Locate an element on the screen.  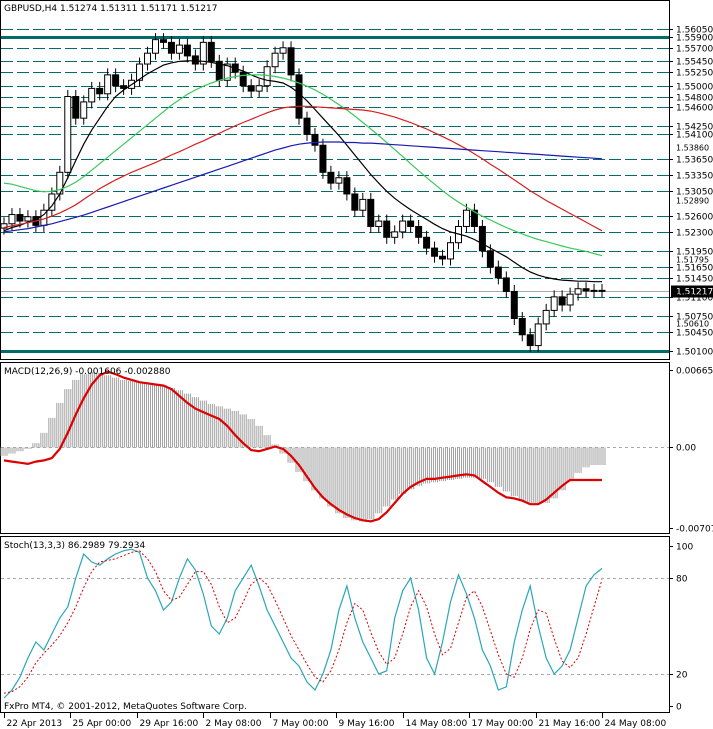
price-tick-label: 1.53650 is located at coordinates (694, 161).